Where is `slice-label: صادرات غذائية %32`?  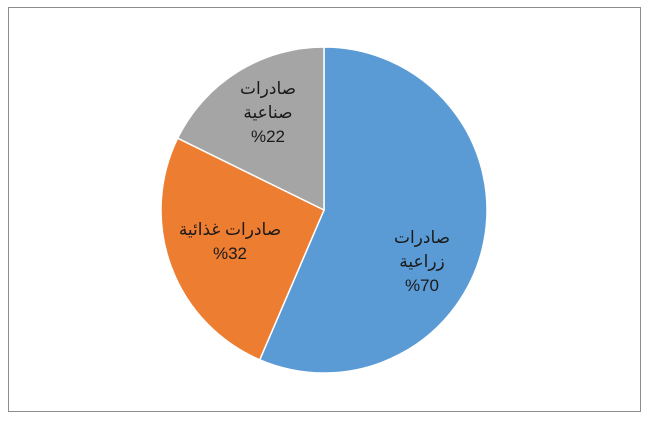
slice-label: صادرات غذائية %32 is located at coordinates (230, 242).